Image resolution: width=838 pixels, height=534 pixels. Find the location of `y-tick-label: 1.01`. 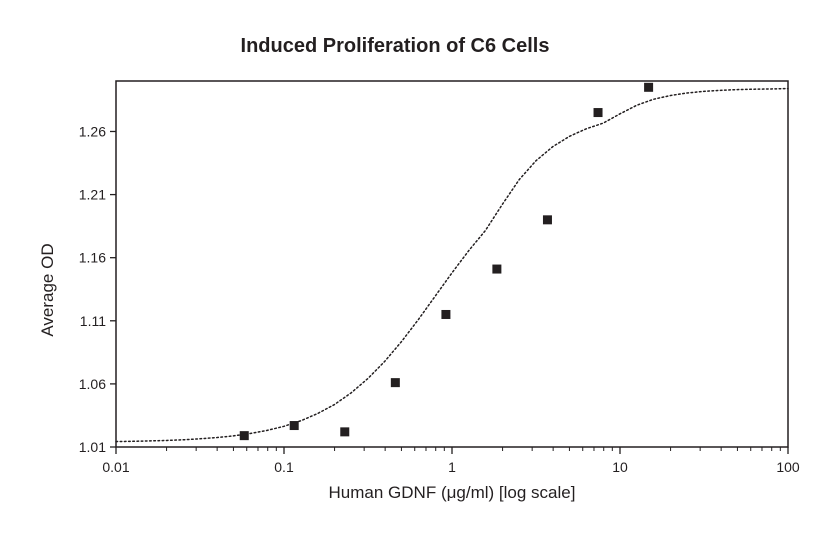

y-tick-label: 1.01 is located at coordinates (92, 447).